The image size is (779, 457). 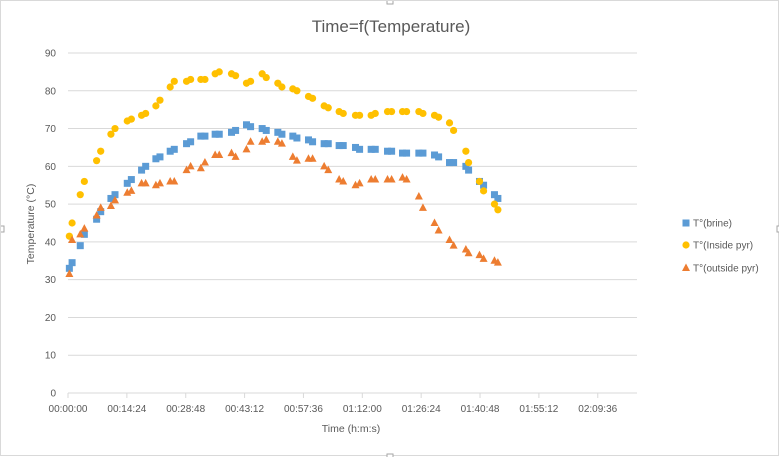 I want to click on x-axis-title: Time (h:m:s), so click(x=351, y=429).